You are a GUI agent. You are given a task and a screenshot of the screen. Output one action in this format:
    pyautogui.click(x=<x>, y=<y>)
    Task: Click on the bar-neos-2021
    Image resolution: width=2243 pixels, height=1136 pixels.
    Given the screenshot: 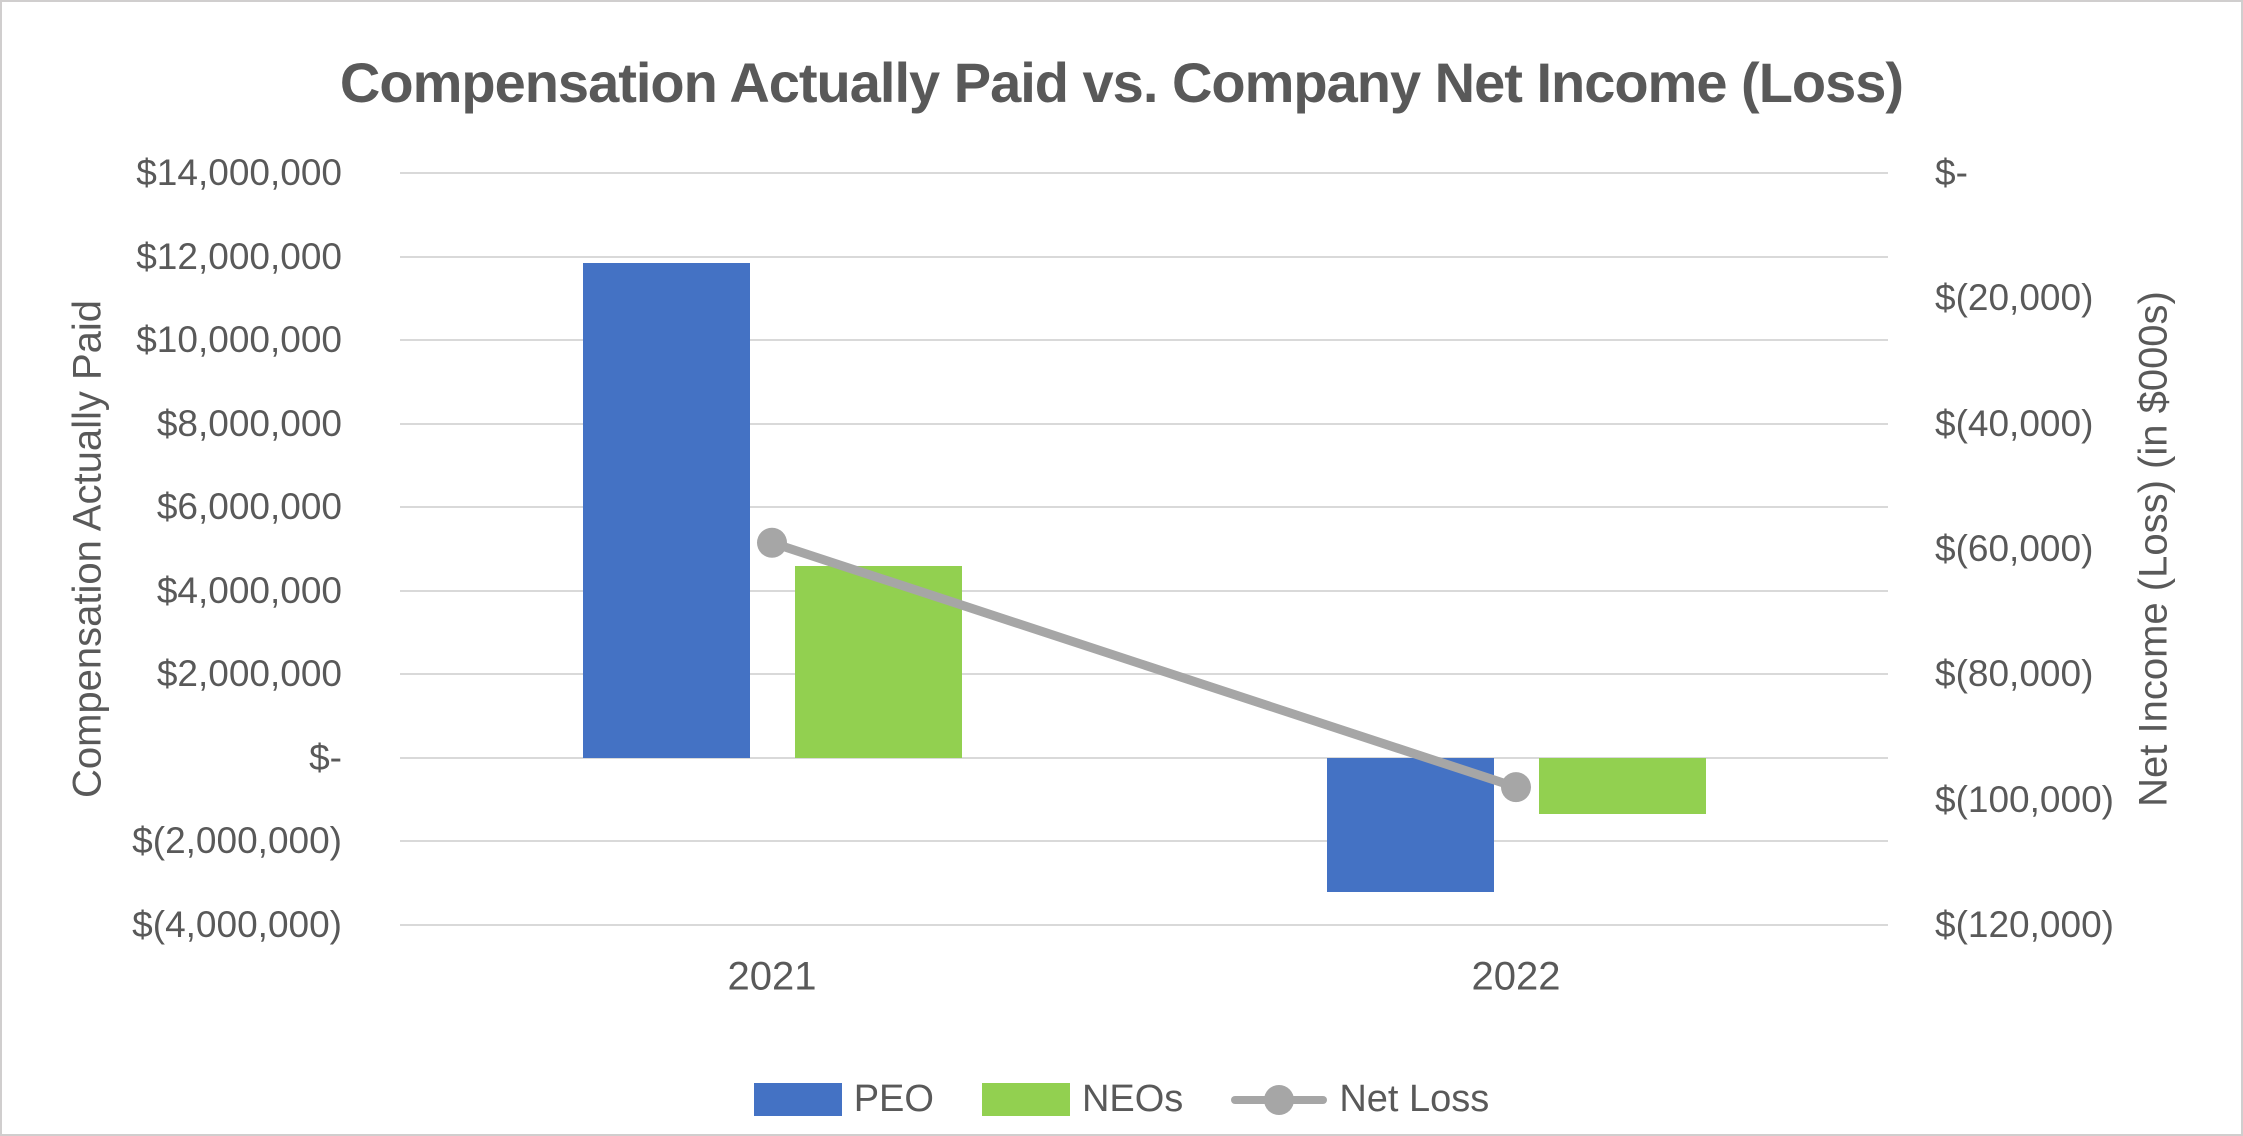 What is the action you would take?
    pyautogui.click(x=878, y=661)
    